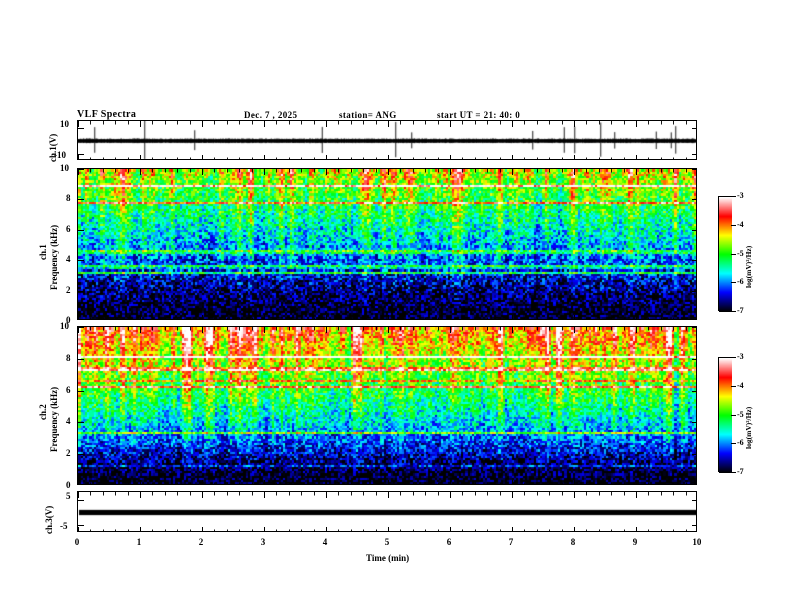 The image size is (792, 612). I want to click on ch1_spec-ytick-10: 10, so click(64, 168).